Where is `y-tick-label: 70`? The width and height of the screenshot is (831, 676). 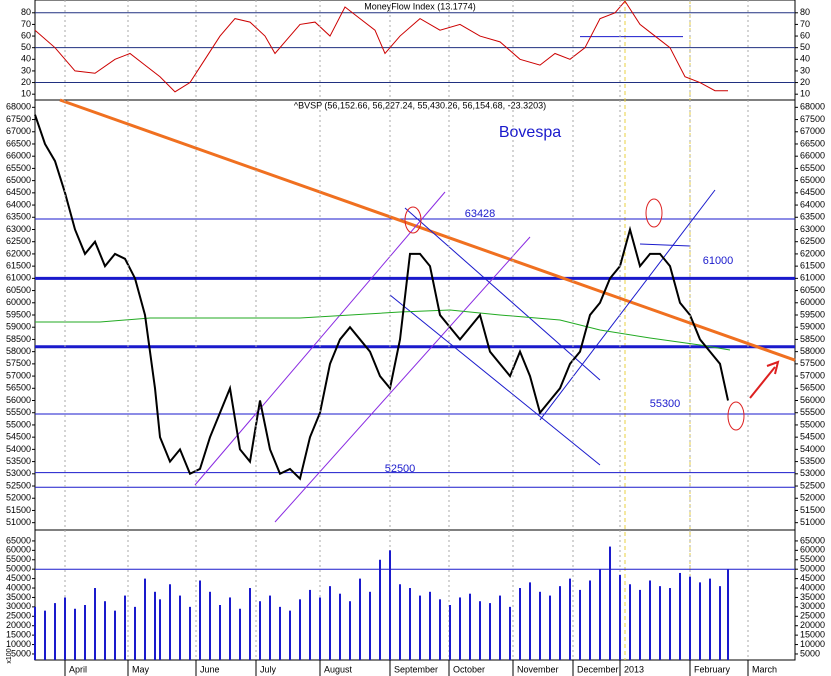 y-tick-label: 70 is located at coordinates (26, 24).